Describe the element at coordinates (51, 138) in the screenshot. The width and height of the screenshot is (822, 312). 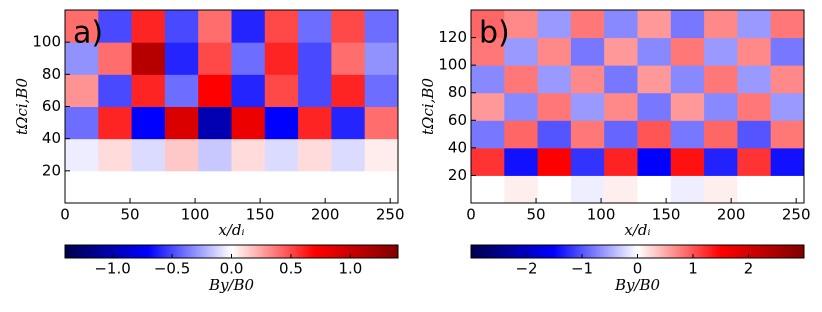
I see `y-tick-label: 40` at that location.